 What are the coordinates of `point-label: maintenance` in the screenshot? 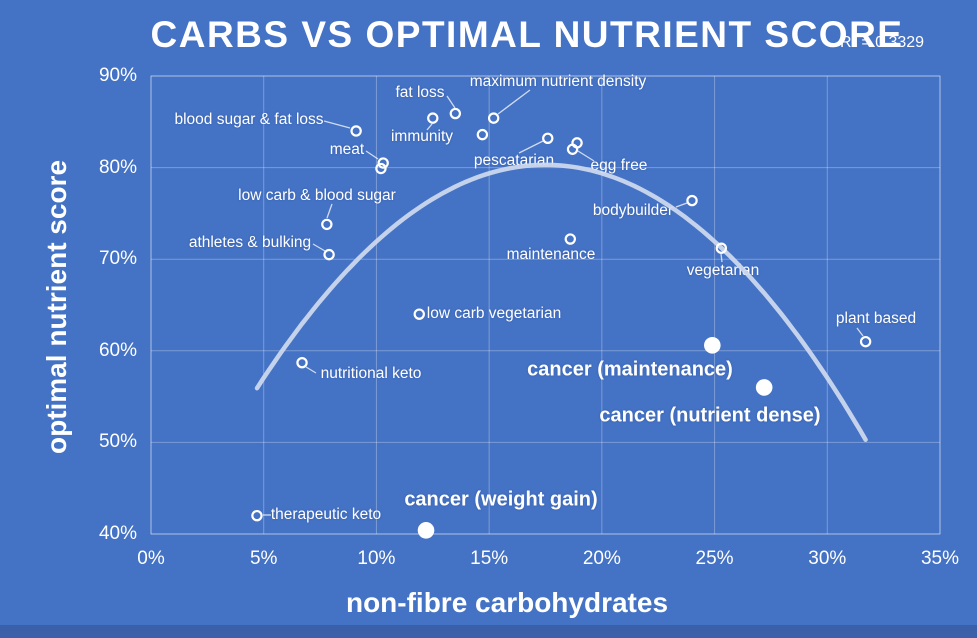 It's located at (551, 254).